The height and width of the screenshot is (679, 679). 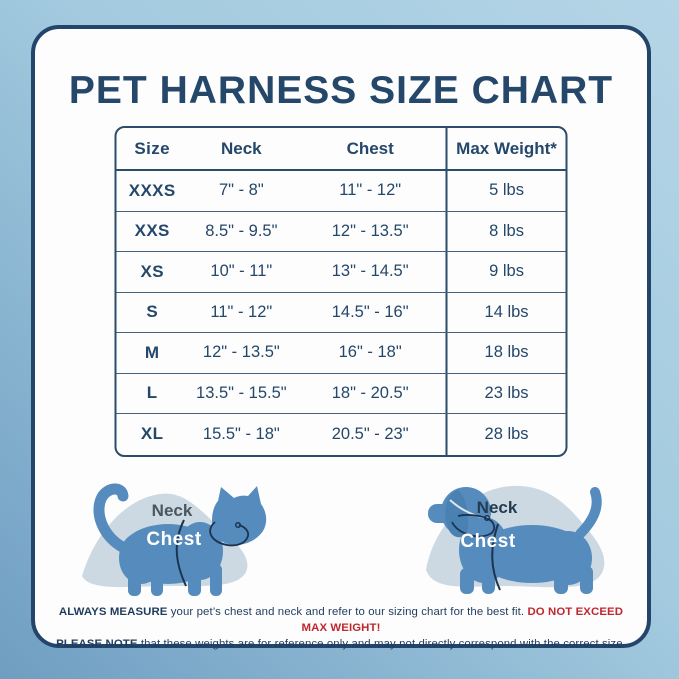 I want to click on cell-chest: 11" - 12", so click(x=370, y=190).